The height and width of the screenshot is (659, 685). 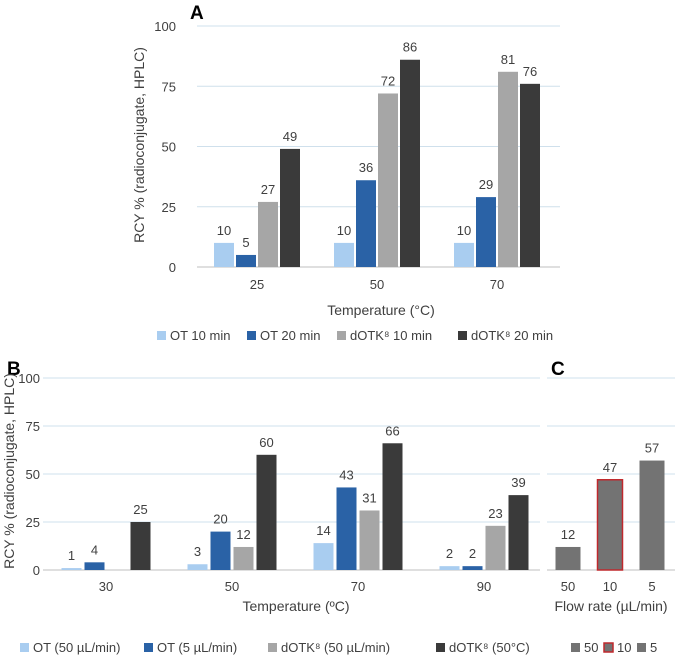 What do you see at coordinates (653, 647) in the screenshot?
I see `legend-label: 5` at bounding box center [653, 647].